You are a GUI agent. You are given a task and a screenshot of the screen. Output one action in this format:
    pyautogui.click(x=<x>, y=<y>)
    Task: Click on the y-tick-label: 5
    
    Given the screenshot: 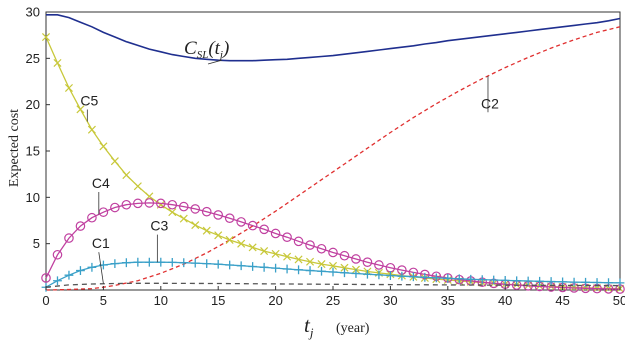 What is the action you would take?
    pyautogui.click(x=36, y=243)
    